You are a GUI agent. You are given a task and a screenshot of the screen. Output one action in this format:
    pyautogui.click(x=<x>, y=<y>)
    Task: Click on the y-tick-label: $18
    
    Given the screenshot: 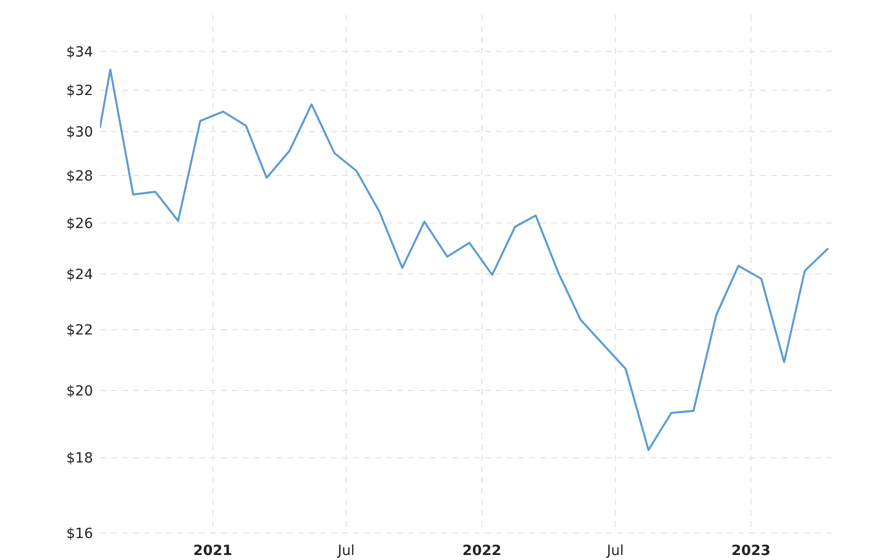 What is the action you would take?
    pyautogui.click(x=79, y=458)
    